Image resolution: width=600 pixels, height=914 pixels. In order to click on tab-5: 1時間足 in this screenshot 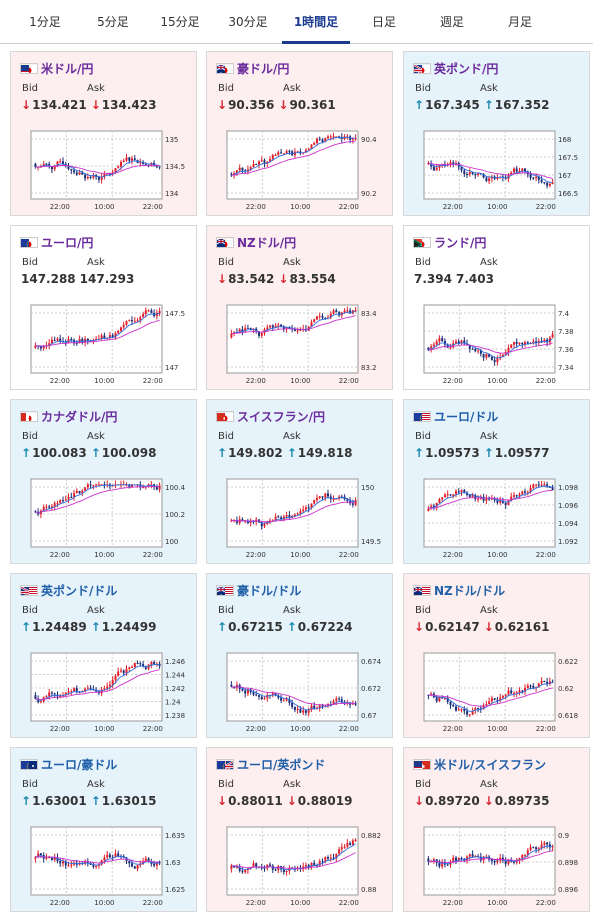, I will do `click(316, 22)`.